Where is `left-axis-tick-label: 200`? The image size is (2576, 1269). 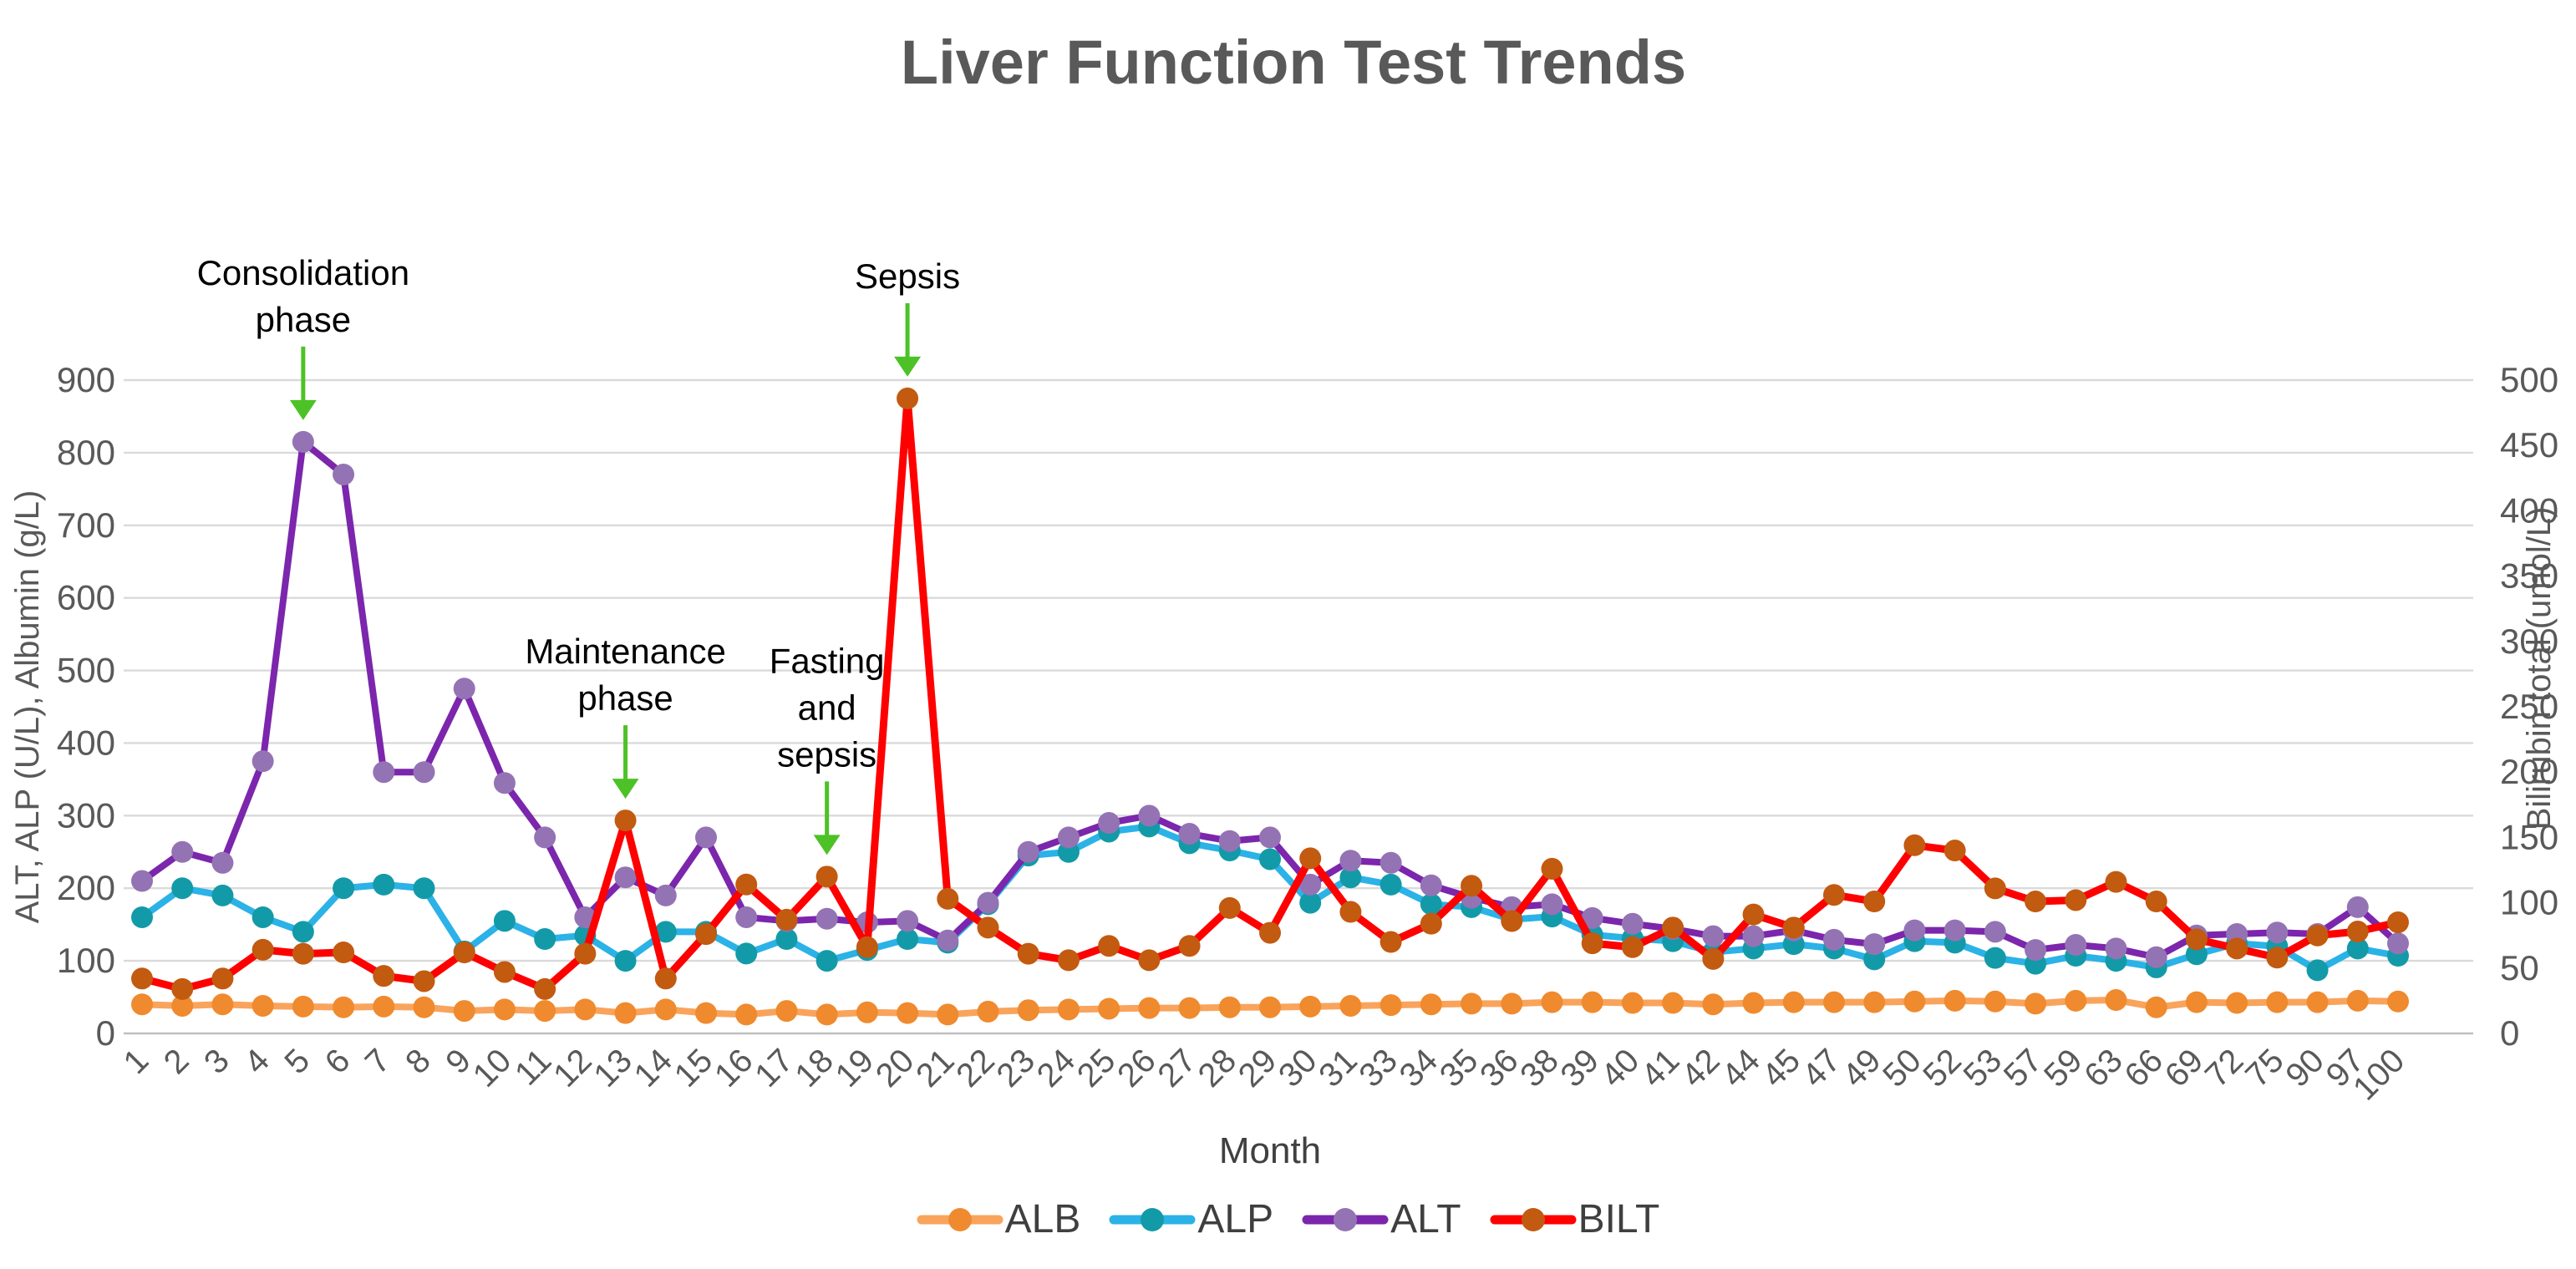
left-axis-tick-label: 200 is located at coordinates (86, 888).